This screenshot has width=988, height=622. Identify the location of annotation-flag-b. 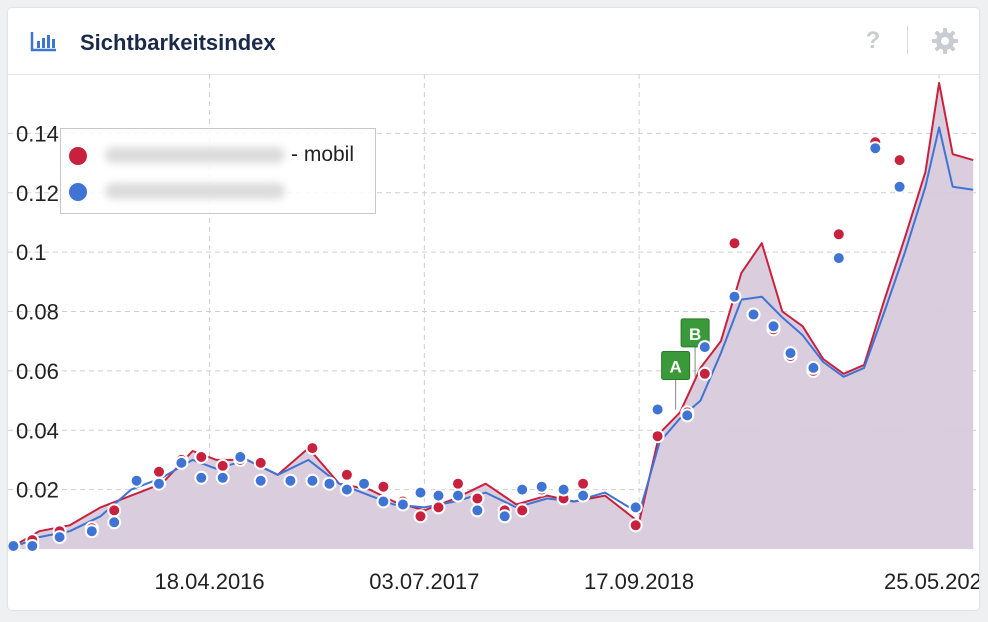
(695, 333).